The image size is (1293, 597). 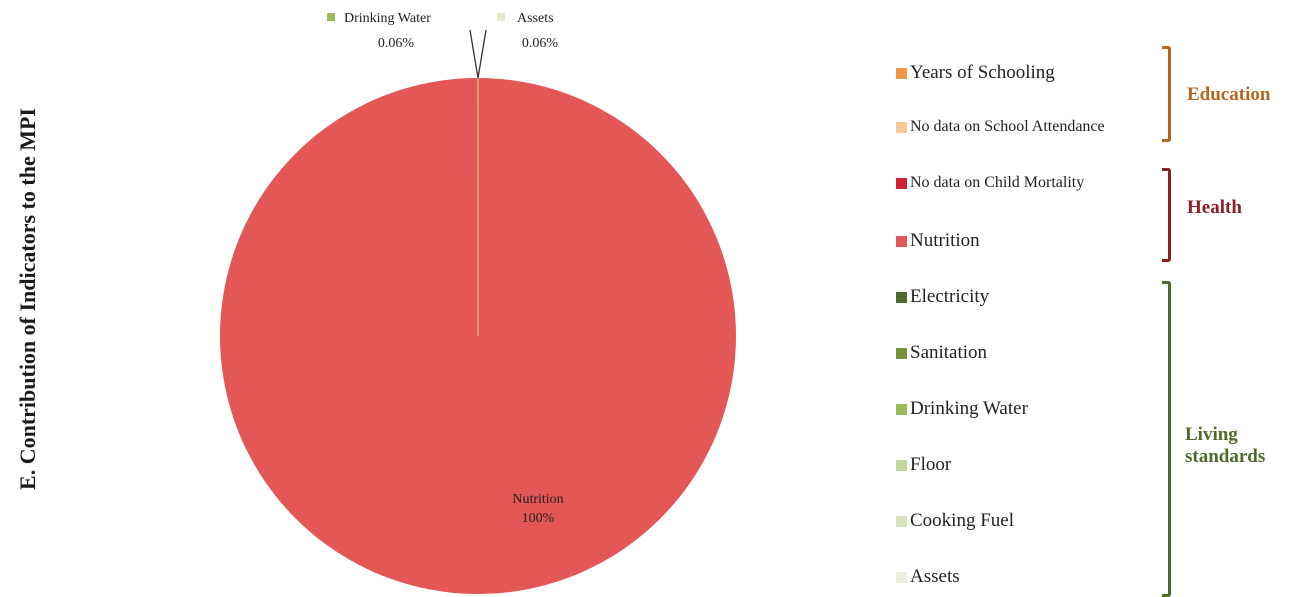 I want to click on legend-item-assets: Assets, so click(x=928, y=577).